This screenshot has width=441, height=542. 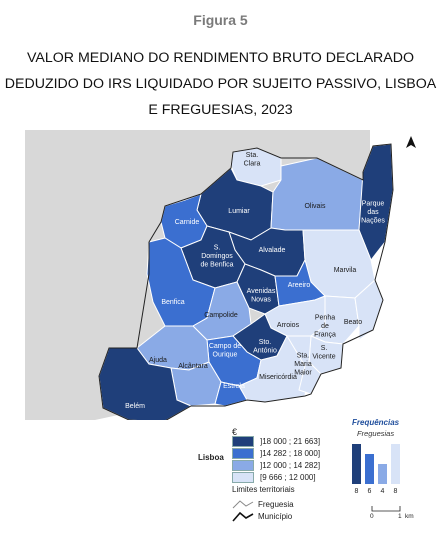 What do you see at coordinates (376, 469) in the screenshot?
I see `frequencies-chart: 8 6 4 8` at bounding box center [376, 469].